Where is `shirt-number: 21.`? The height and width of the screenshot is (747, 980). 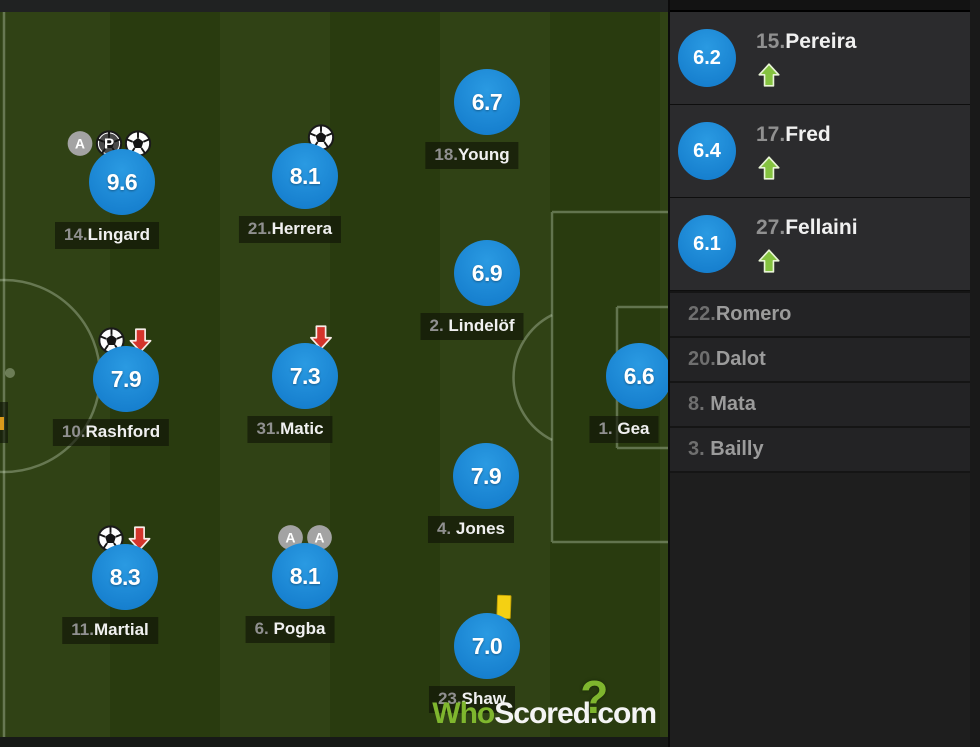 shirt-number: 21. is located at coordinates (259, 228).